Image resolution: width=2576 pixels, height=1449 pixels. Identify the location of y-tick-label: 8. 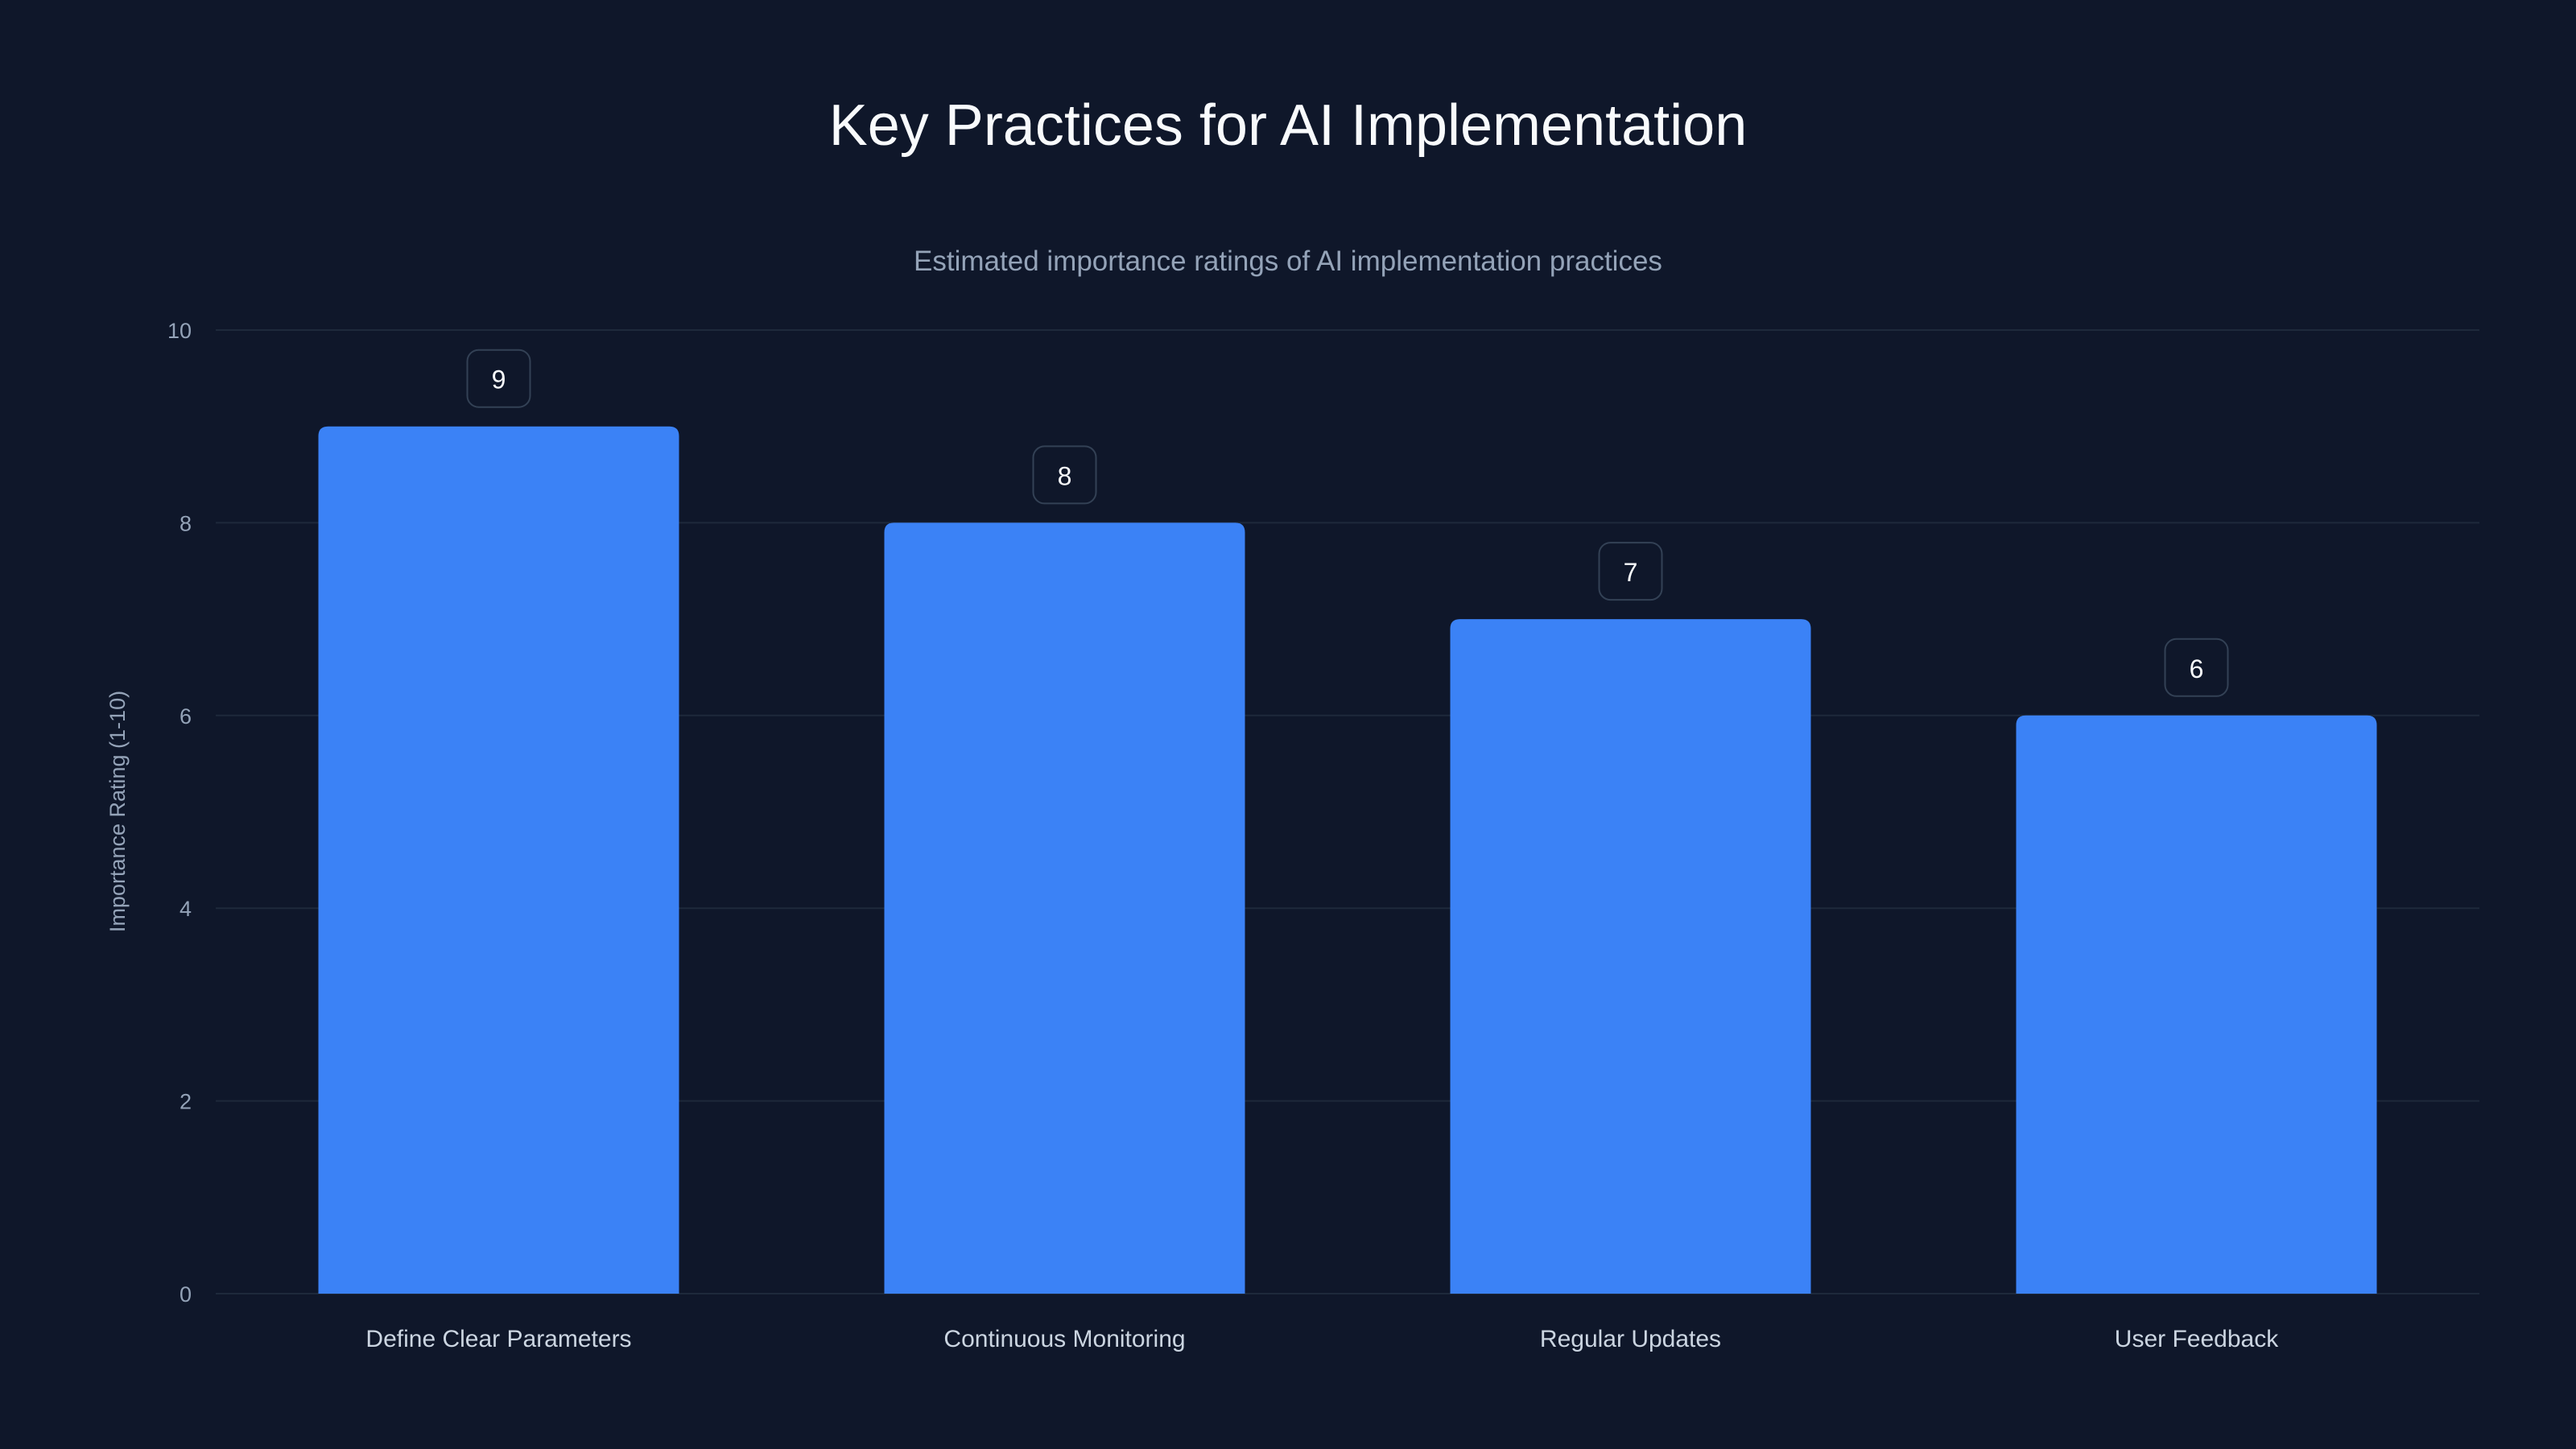
(186, 523).